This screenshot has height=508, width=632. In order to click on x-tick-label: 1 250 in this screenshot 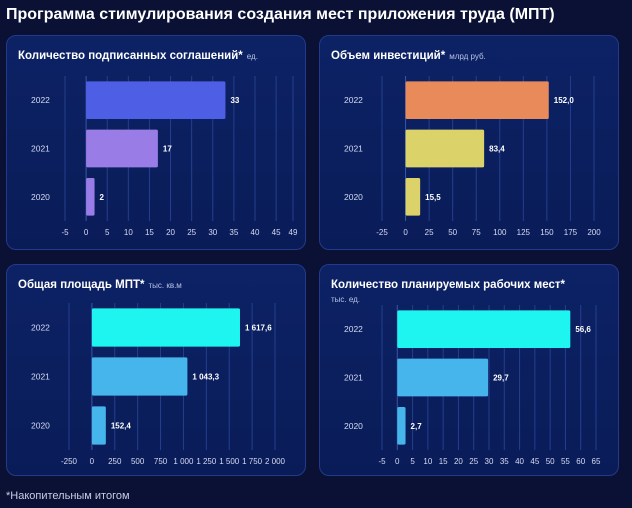, I will do `click(206, 461)`.